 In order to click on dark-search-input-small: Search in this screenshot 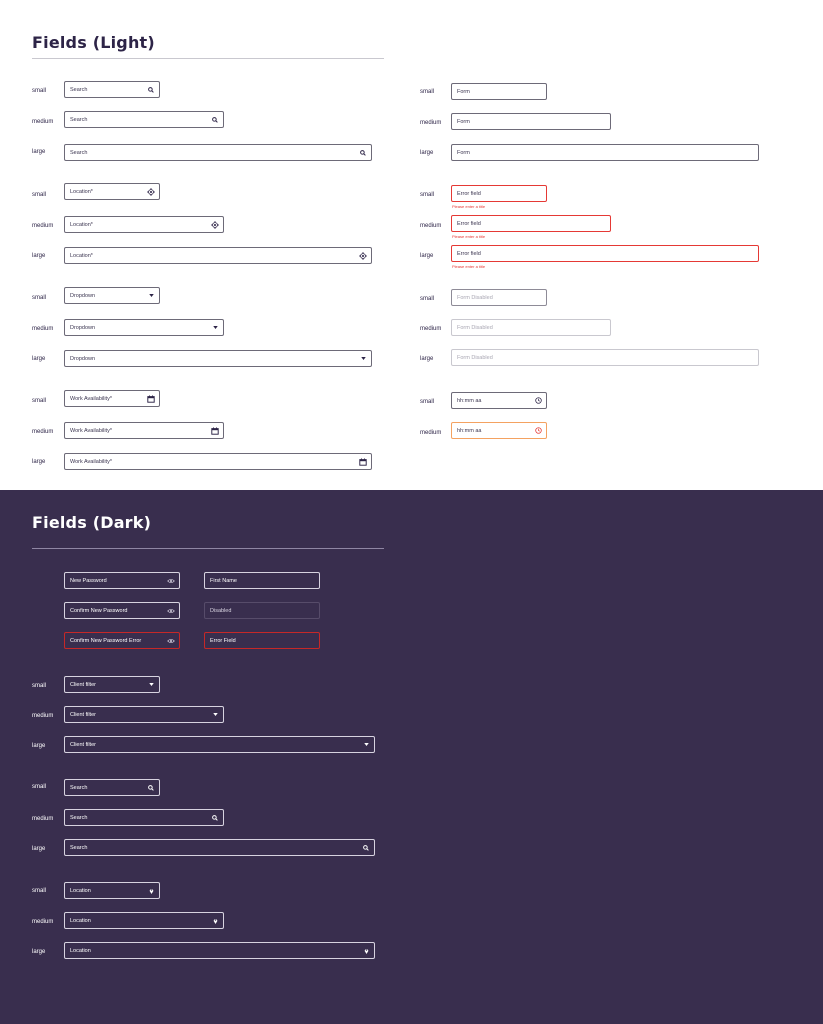, I will do `click(112, 787)`.